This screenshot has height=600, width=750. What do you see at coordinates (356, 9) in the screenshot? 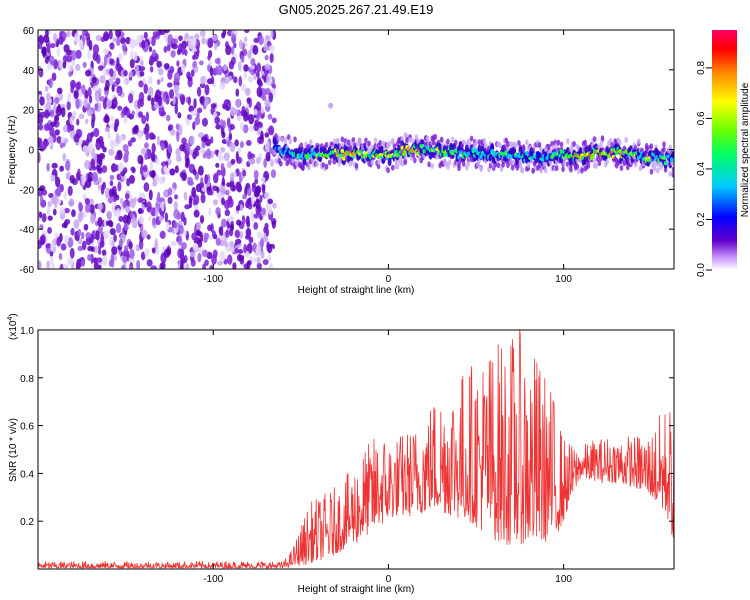
I see `figure-title: GN05.2025.267.21.49.E19` at bounding box center [356, 9].